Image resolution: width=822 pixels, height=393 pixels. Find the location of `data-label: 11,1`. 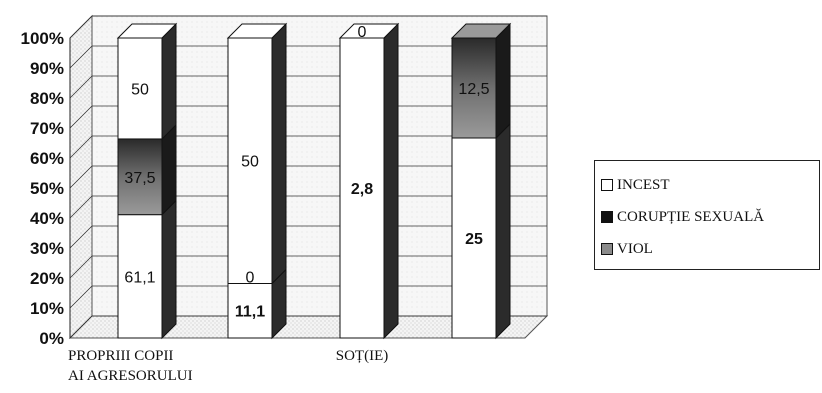

data-label: 11,1 is located at coordinates (250, 312).